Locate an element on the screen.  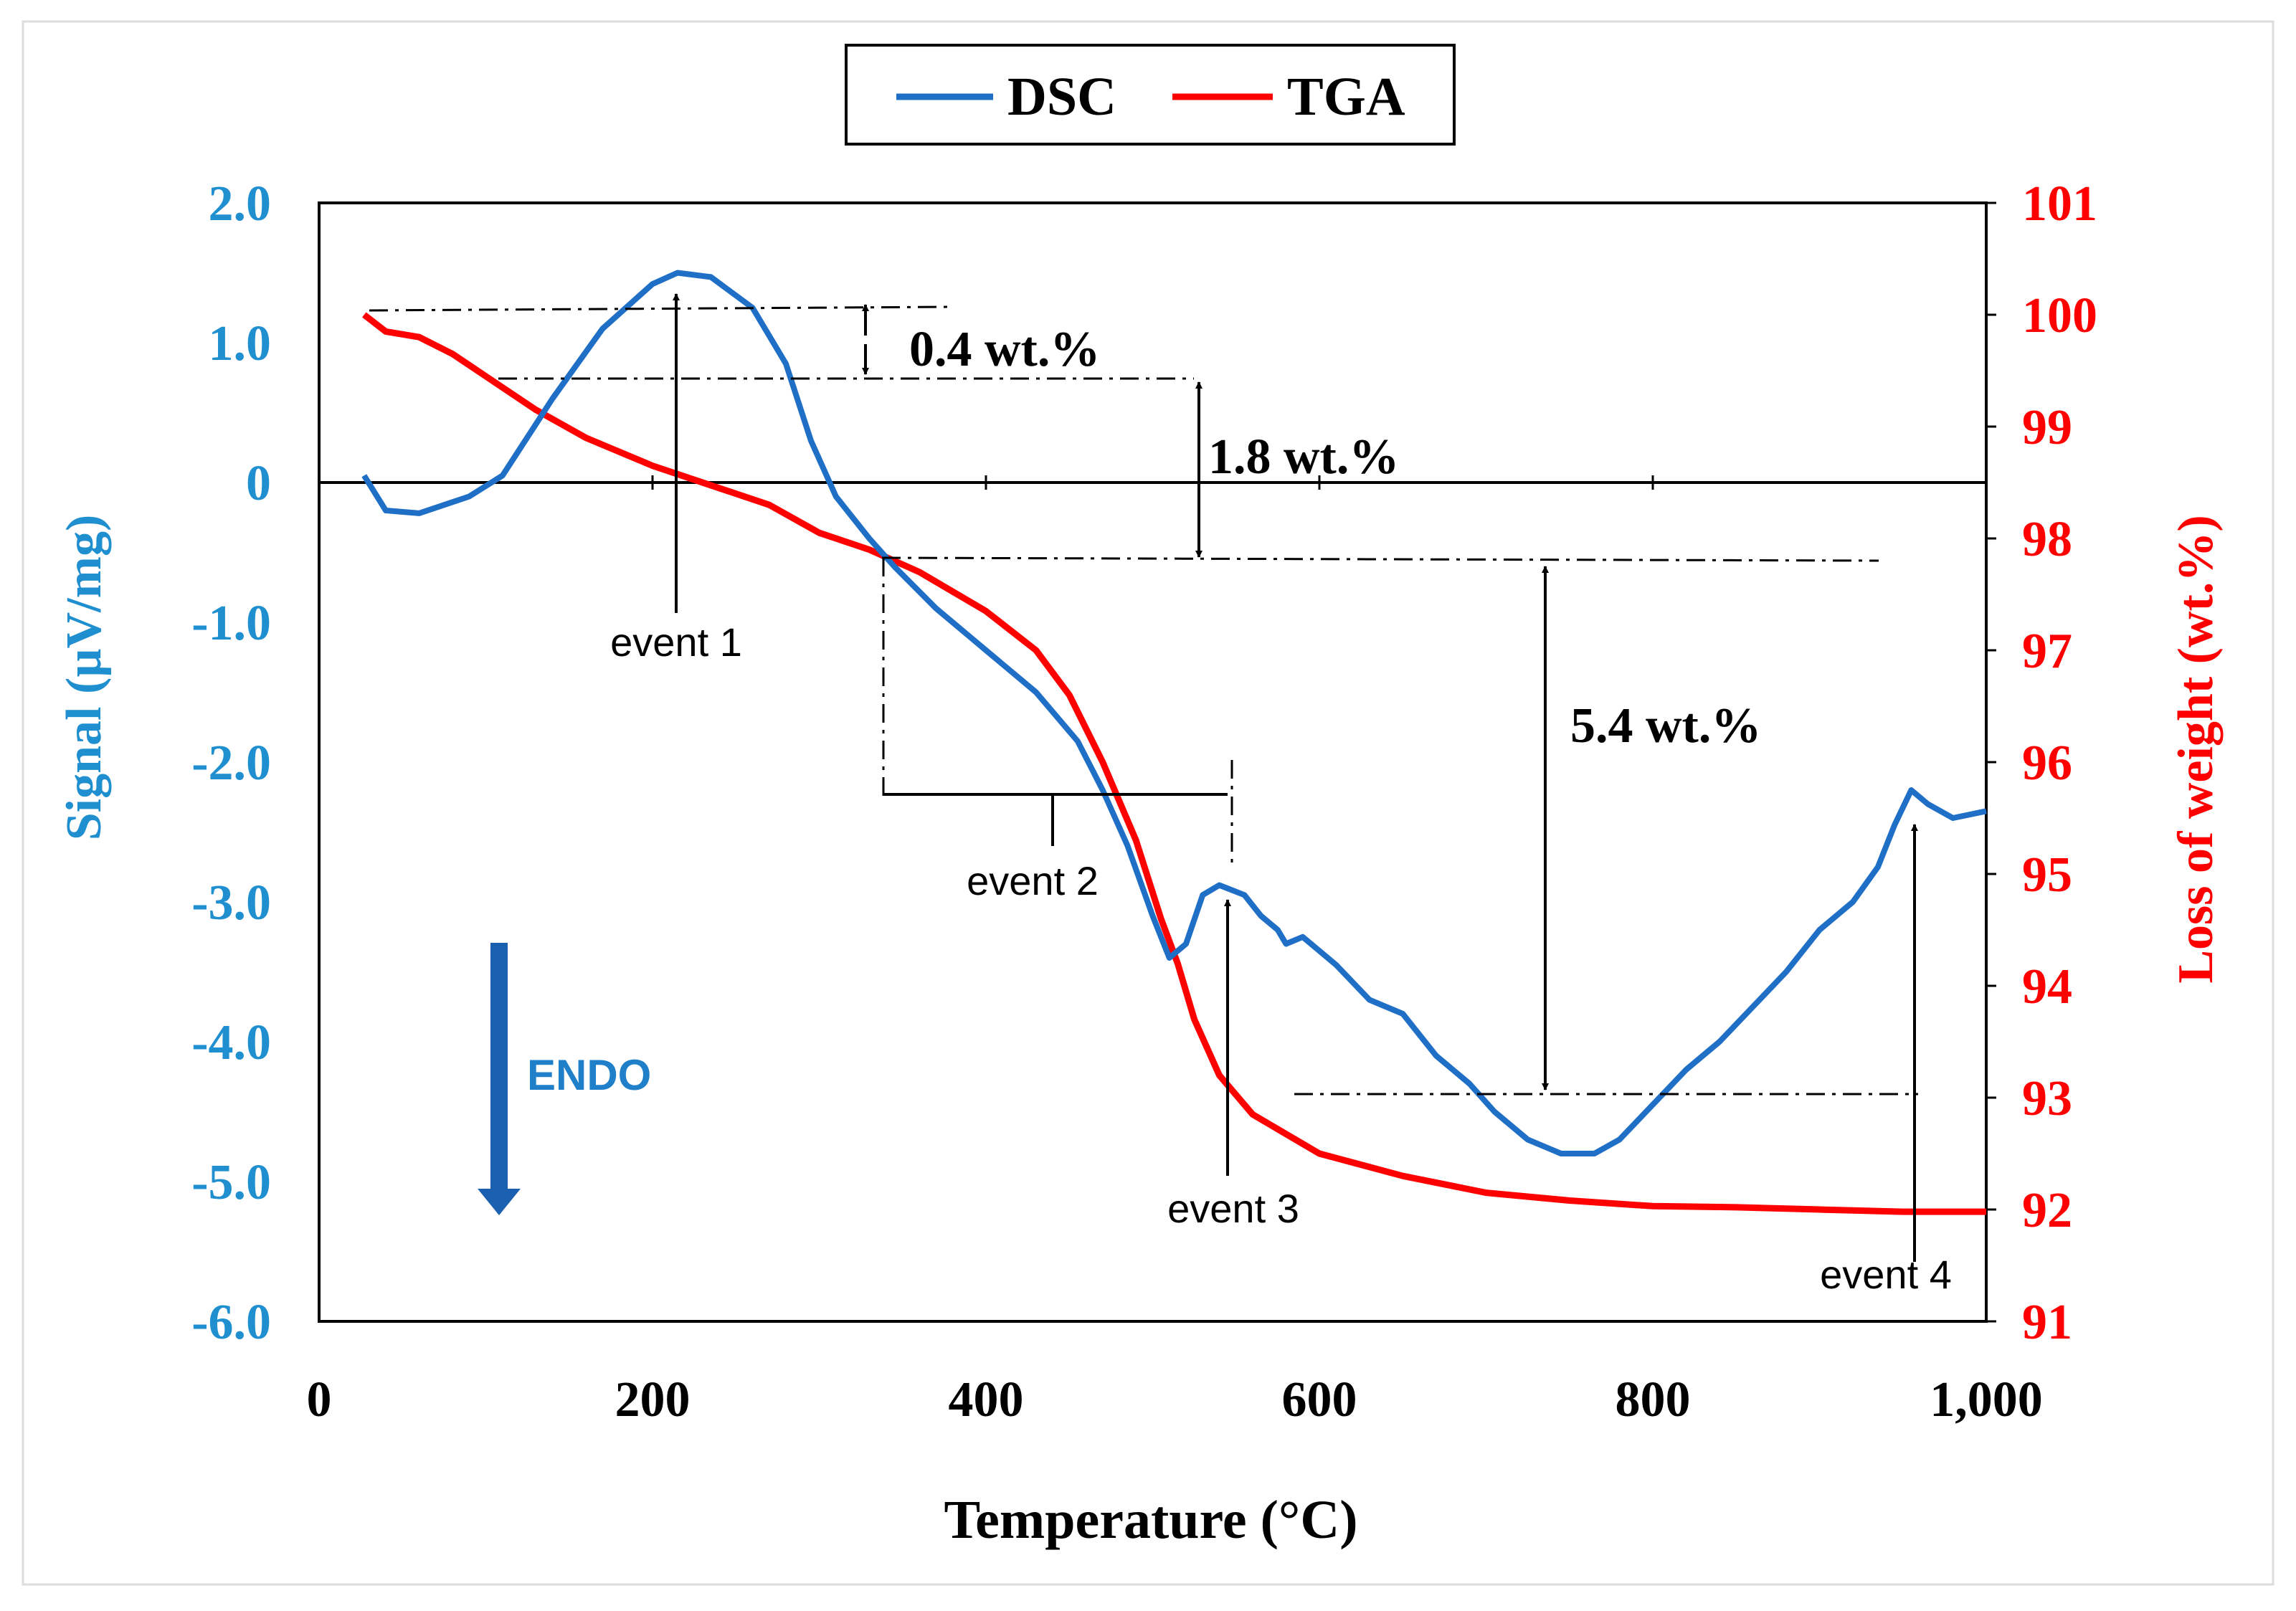
legend: DSC TGA is located at coordinates (1150, 95).